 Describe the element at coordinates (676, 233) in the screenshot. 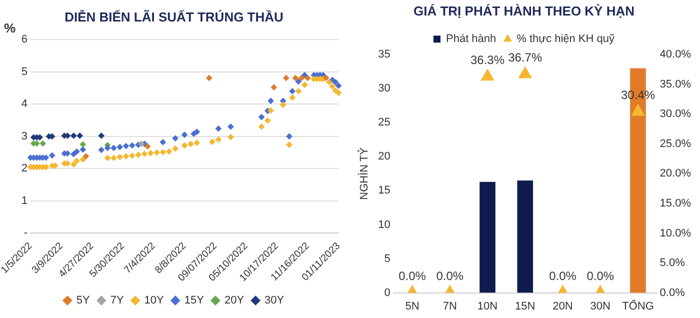

I see `y2-tick-label: 10.0%` at that location.